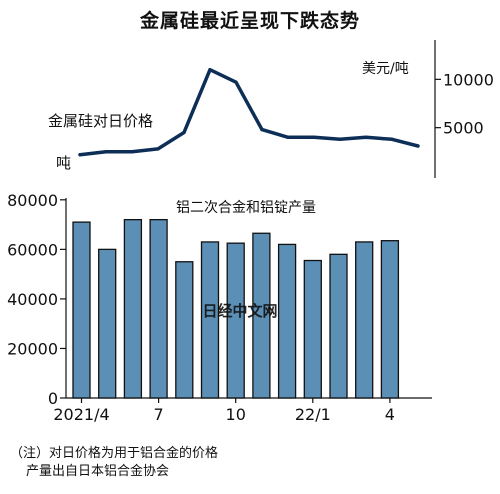 The height and width of the screenshot is (494, 500). Describe the element at coordinates (468, 79) in the screenshot. I see `price-y-tick-label: 10000` at that location.